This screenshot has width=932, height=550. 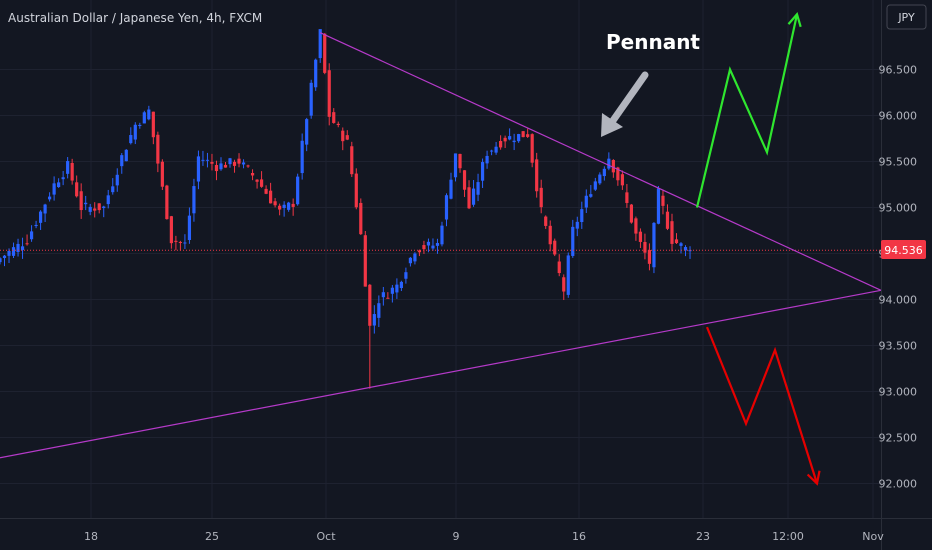 I want to click on time-tick-label: 25, so click(x=212, y=536).